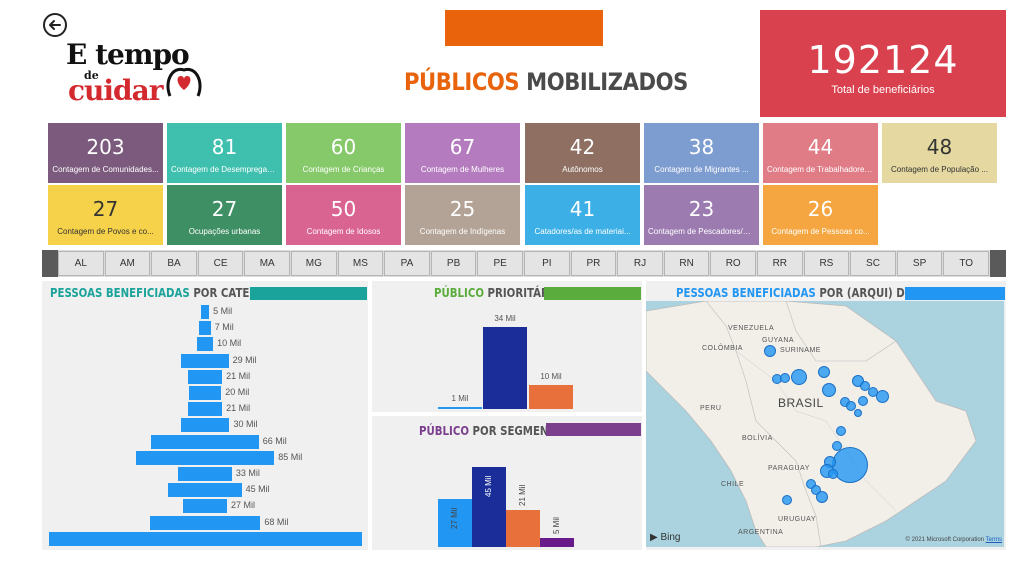 The width and height of the screenshot is (1024, 568). I want to click on kpi-value: 42, so click(582, 147).